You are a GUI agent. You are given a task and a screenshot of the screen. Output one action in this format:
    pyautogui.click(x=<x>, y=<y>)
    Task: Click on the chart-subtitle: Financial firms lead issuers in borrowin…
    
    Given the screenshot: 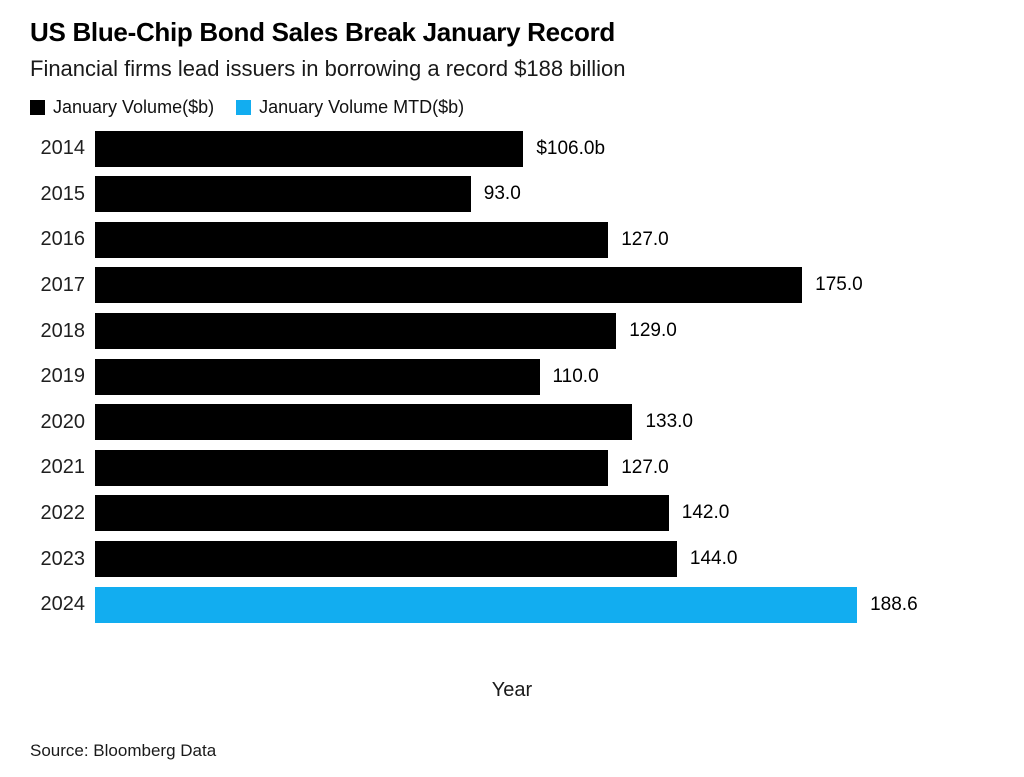 What is the action you would take?
    pyautogui.click(x=328, y=68)
    